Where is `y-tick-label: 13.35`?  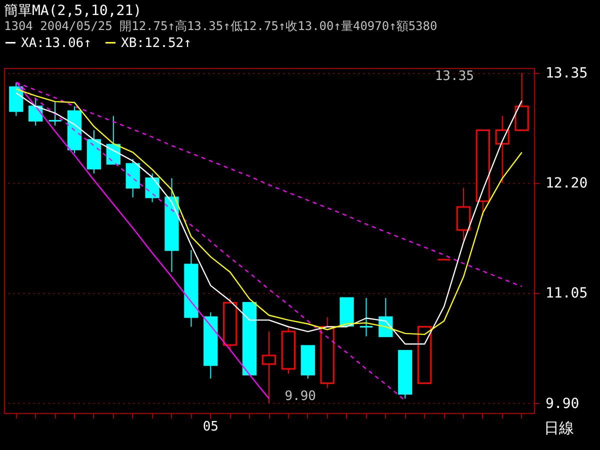 y-tick-label: 13.35 is located at coordinates (567, 73).